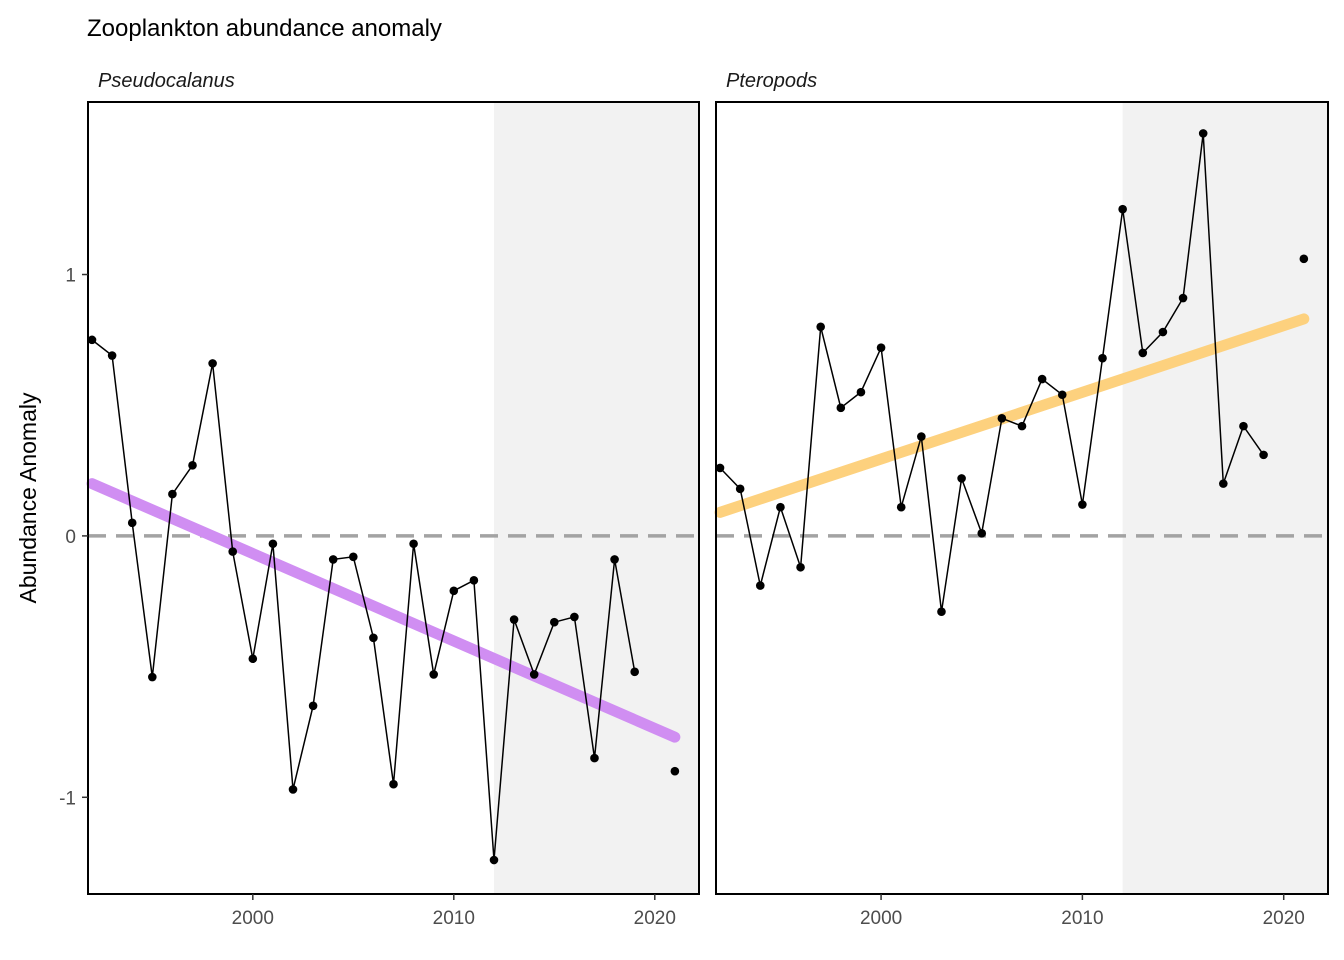 The height and width of the screenshot is (960, 1344). Describe the element at coordinates (70, 276) in the screenshot. I see `y-tick-label: 1` at that location.